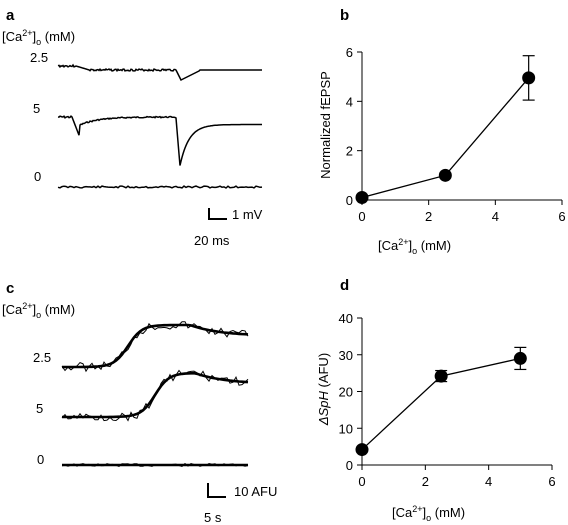 This screenshot has height=525, width=568. I want to click on panel-d-ytick-label-30: 30, so click(346, 355).